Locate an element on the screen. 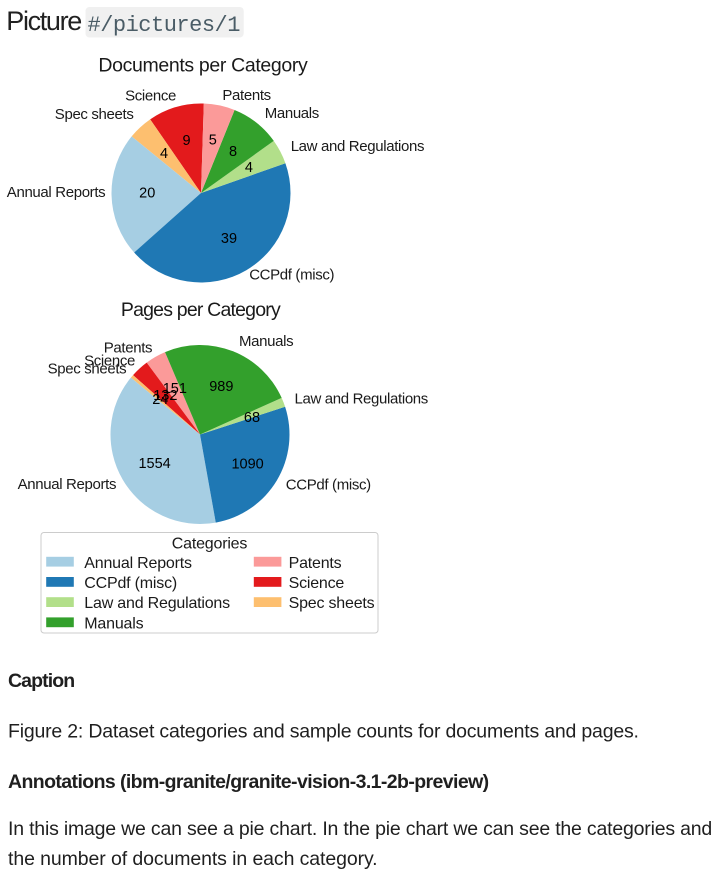  svg-text: Pages per Category is located at coordinates (201, 310).